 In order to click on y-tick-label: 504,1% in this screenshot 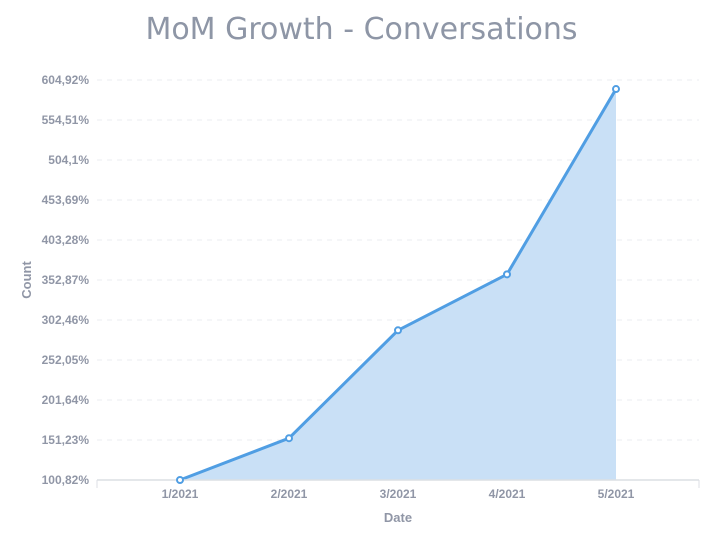, I will do `click(68, 160)`.